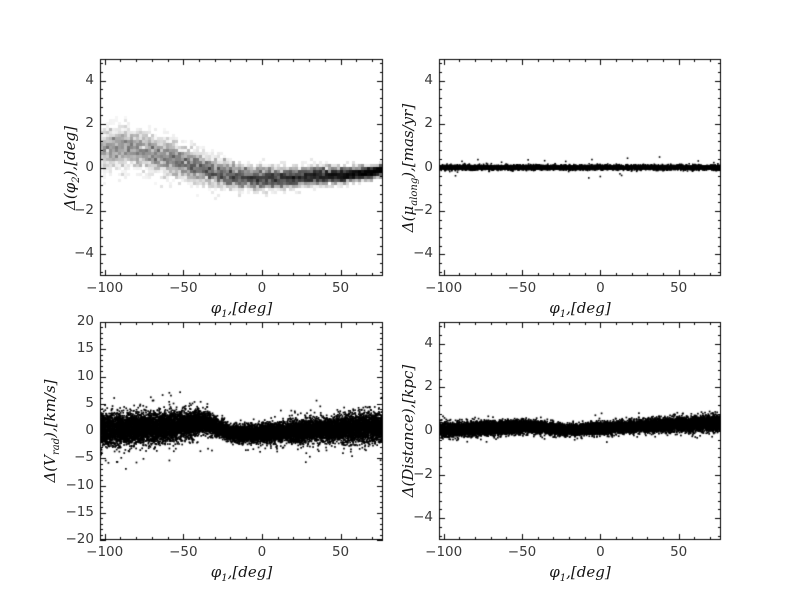  I want to click on y-tick-label: −15, so click(80, 511).